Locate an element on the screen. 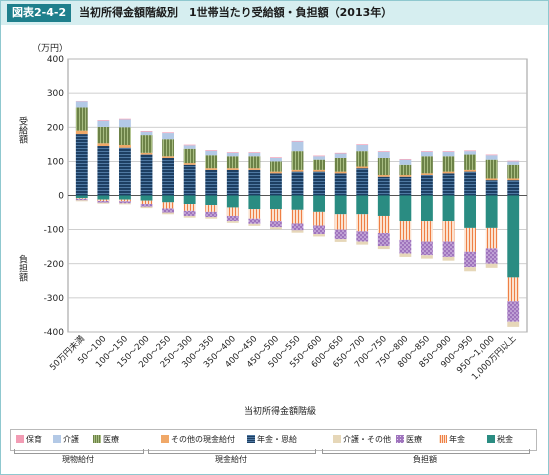 This screenshot has height=475, width=549. legend-item: 保育 is located at coordinates (29, 440).